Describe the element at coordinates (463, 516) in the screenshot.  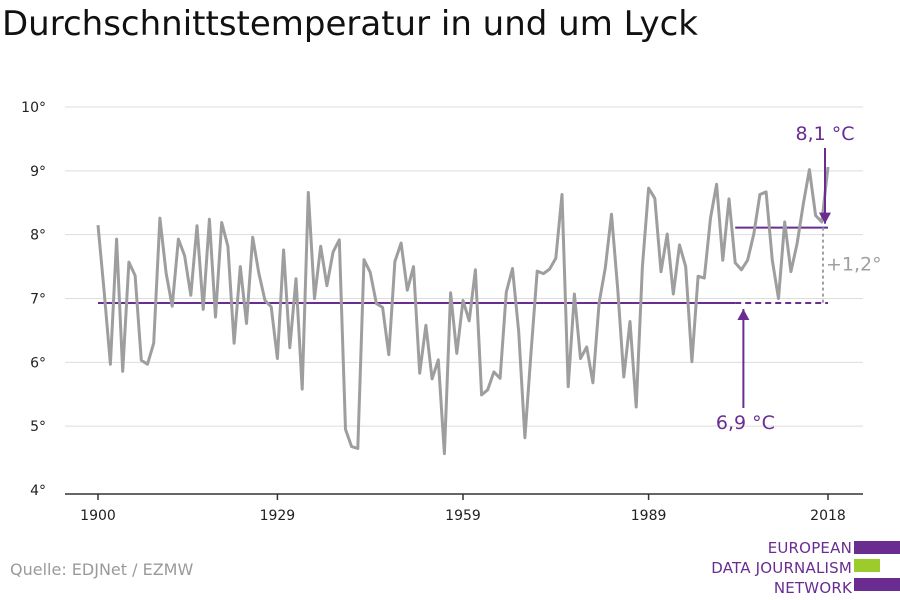
I see `x-tick-label-1959: 1959` at that location.